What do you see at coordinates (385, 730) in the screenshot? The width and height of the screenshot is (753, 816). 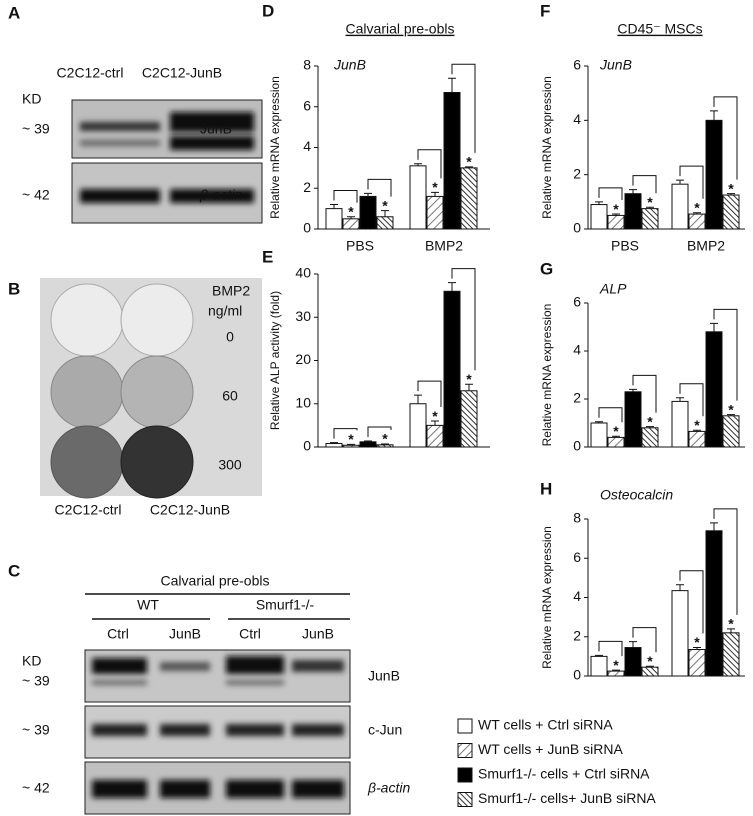 I see `band-label: c-Jun` at bounding box center [385, 730].